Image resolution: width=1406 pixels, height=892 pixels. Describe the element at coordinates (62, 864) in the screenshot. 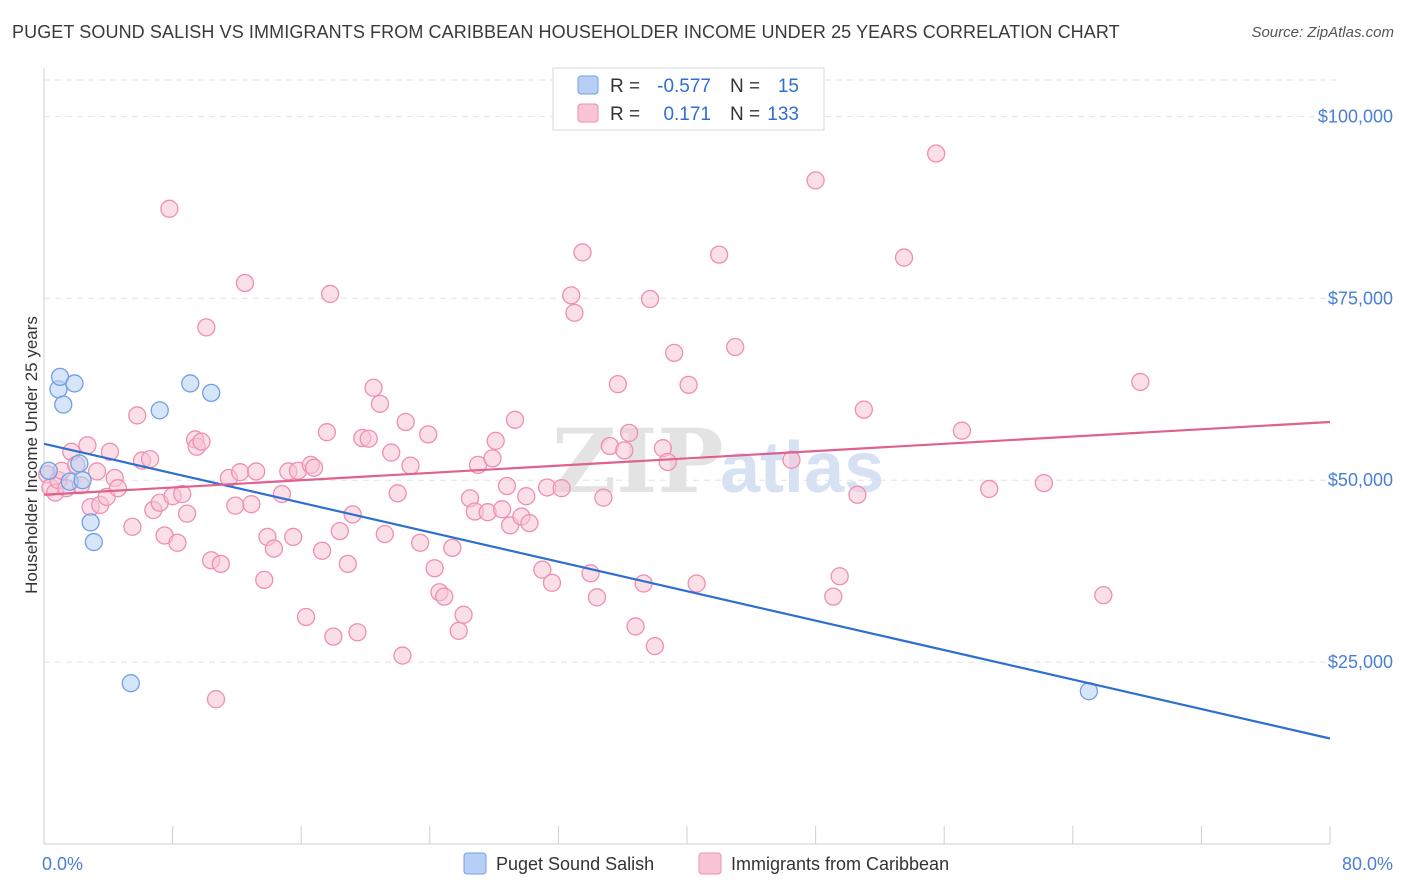

I see `x-tick-label-min: 0.0%` at that location.